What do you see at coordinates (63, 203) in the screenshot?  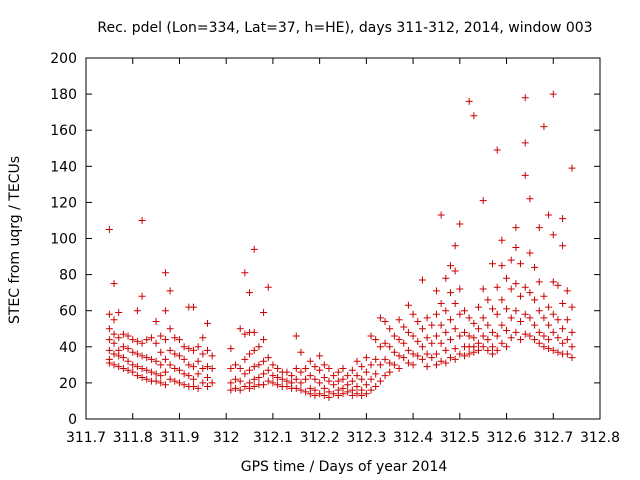 I see `y-tick-label: 120` at bounding box center [63, 203].